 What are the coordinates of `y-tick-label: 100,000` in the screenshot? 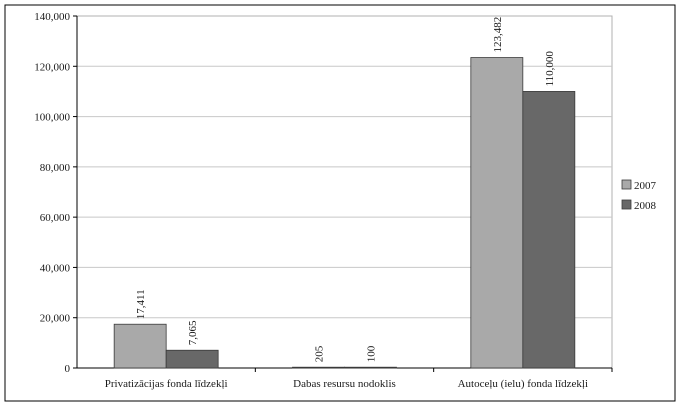 It's located at (52, 118).